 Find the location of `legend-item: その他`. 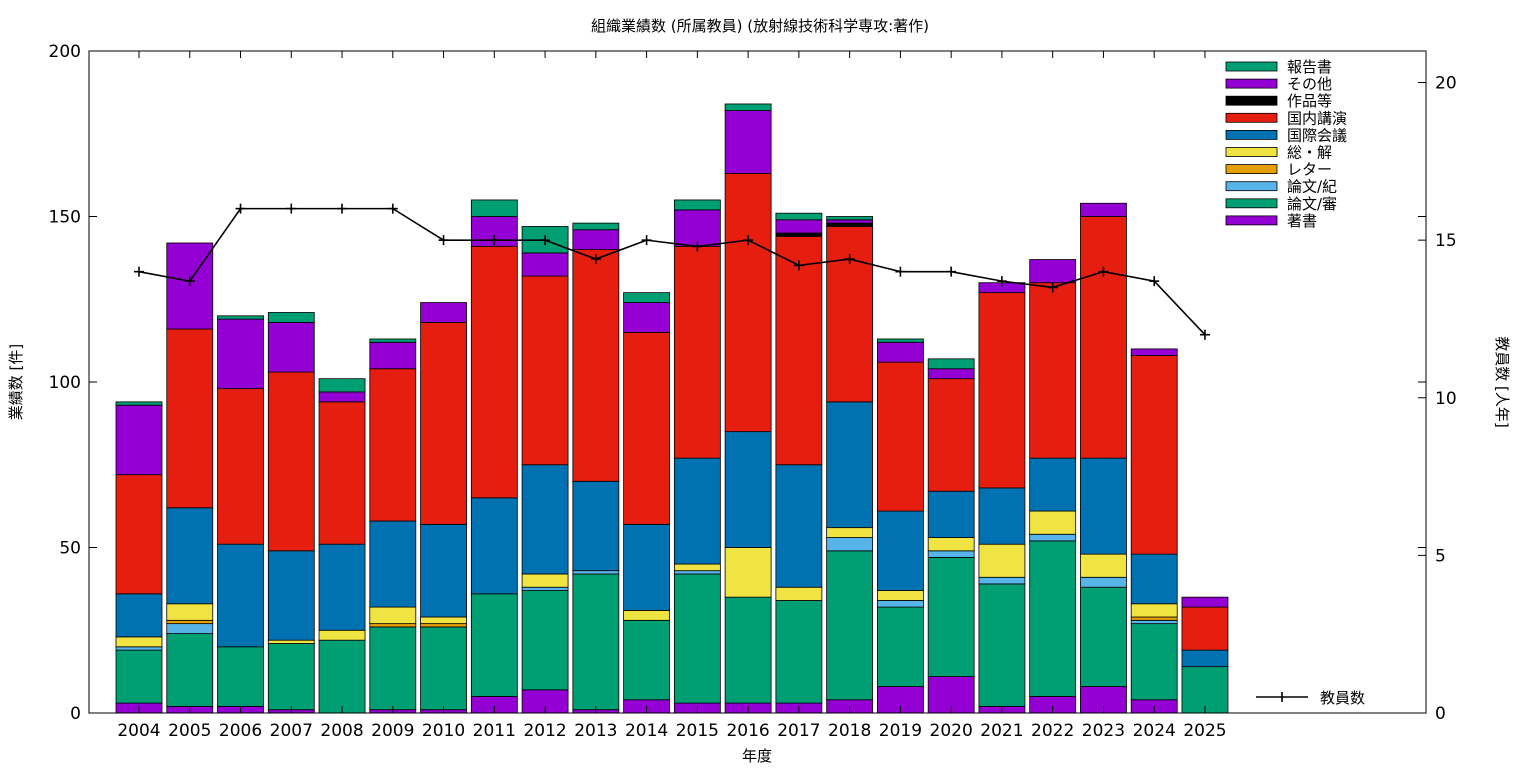

legend-item: その他 is located at coordinates (1278, 84).